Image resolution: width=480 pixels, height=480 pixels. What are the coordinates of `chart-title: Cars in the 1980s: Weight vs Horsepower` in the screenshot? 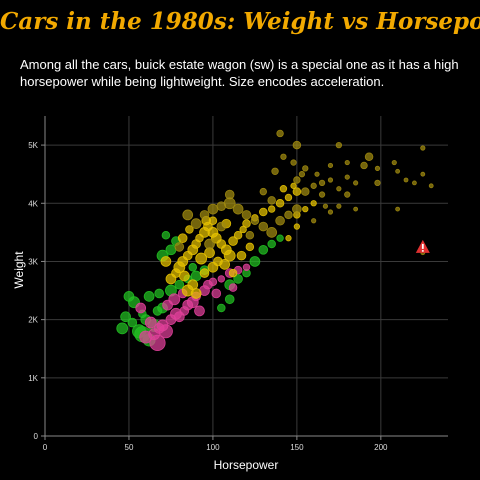 It's located at (240, 21).